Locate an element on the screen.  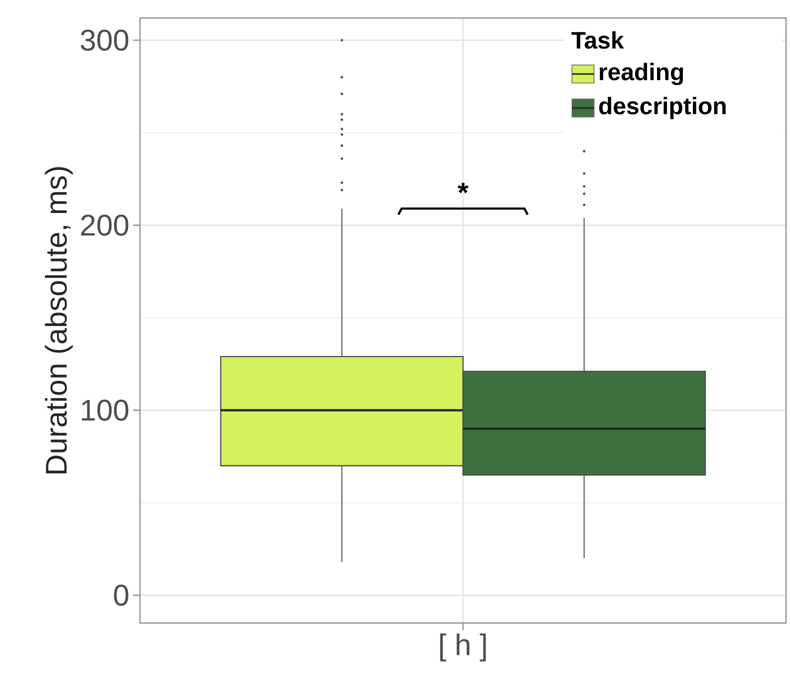
legend-title: Task is located at coordinates (597, 40).